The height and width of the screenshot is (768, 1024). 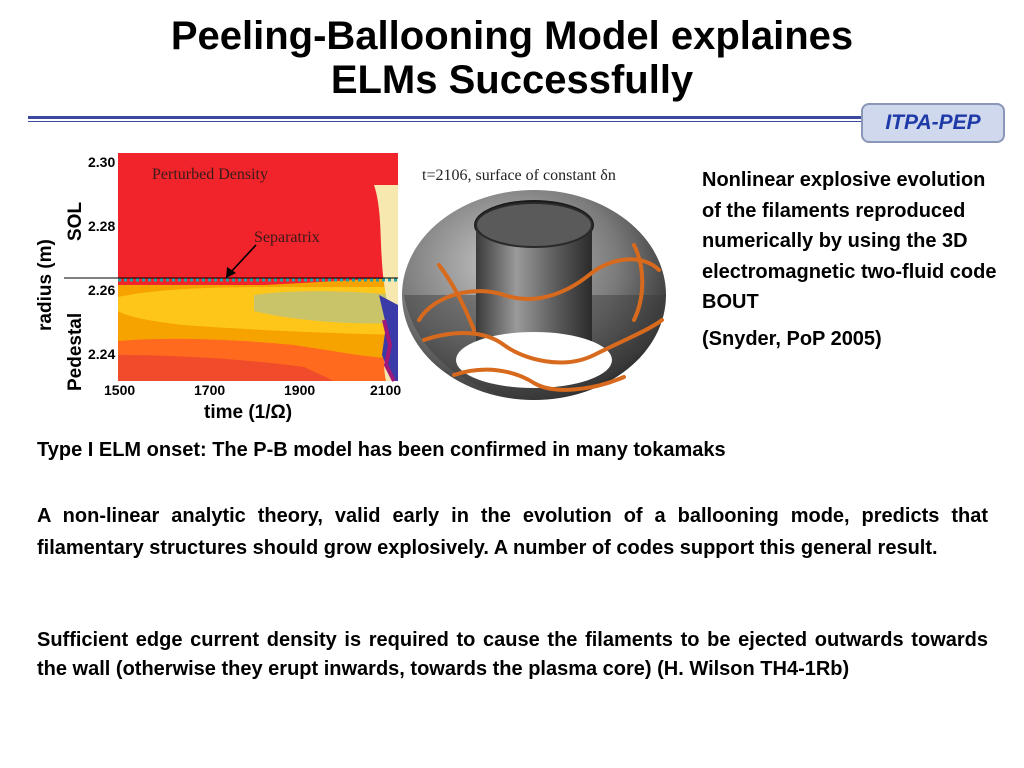 I want to click on perturbed-density-label: Perturbed Density, so click(x=210, y=174).